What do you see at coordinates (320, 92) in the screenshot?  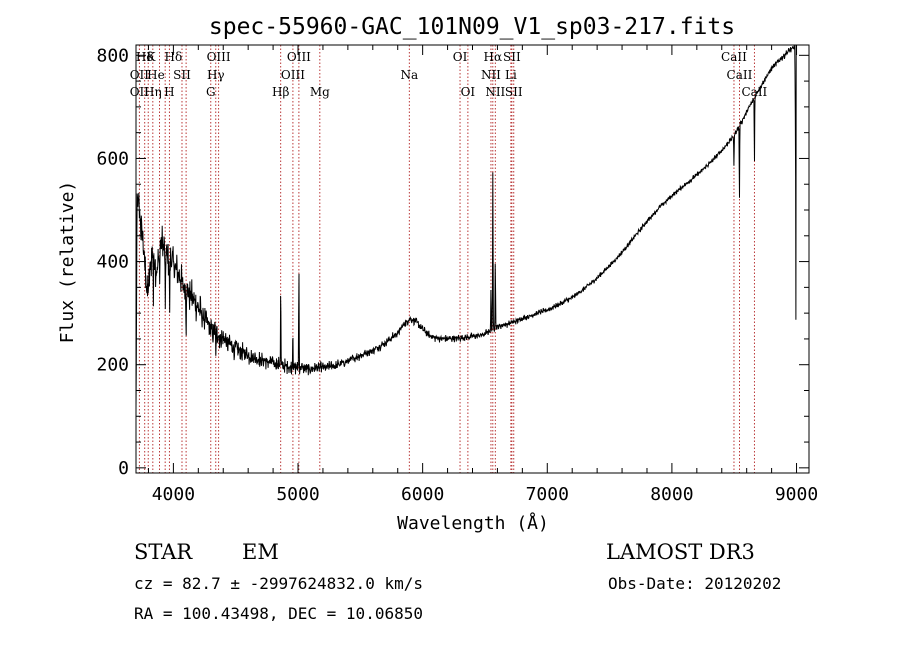 I see `spectral-line-label: Mg` at bounding box center [320, 92].